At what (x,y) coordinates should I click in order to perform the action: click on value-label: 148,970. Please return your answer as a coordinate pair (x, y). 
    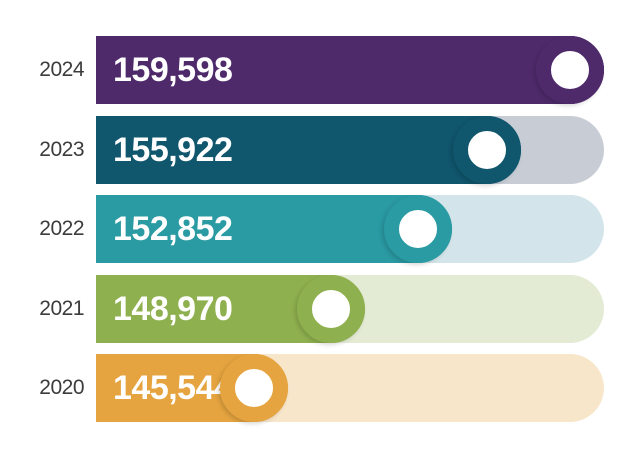
    Looking at the image, I should click on (173, 309).